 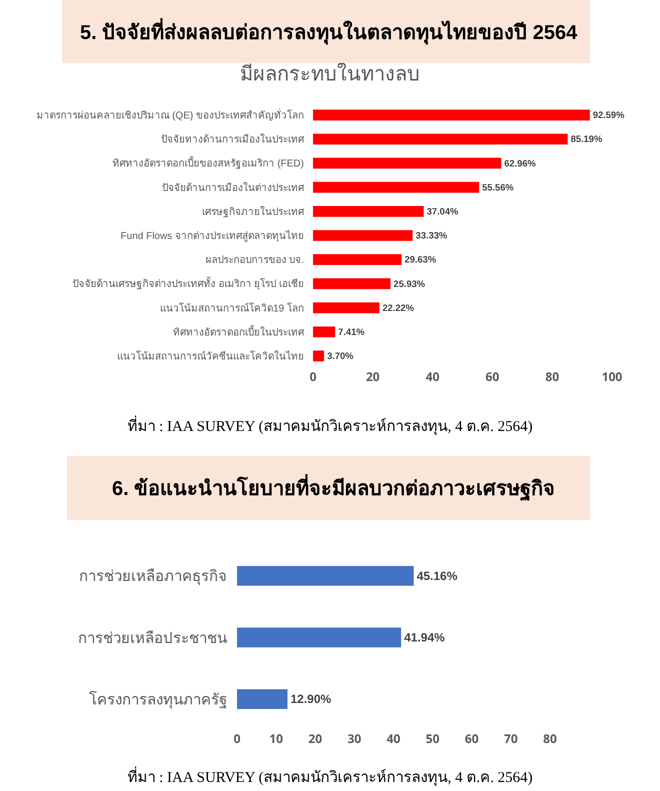 I want to click on chart-title: 6. ข้อแนะนำนโยบายที่จะมีผลบวกต่อภาวะเศรษฐกิจ, so click(x=328, y=488).